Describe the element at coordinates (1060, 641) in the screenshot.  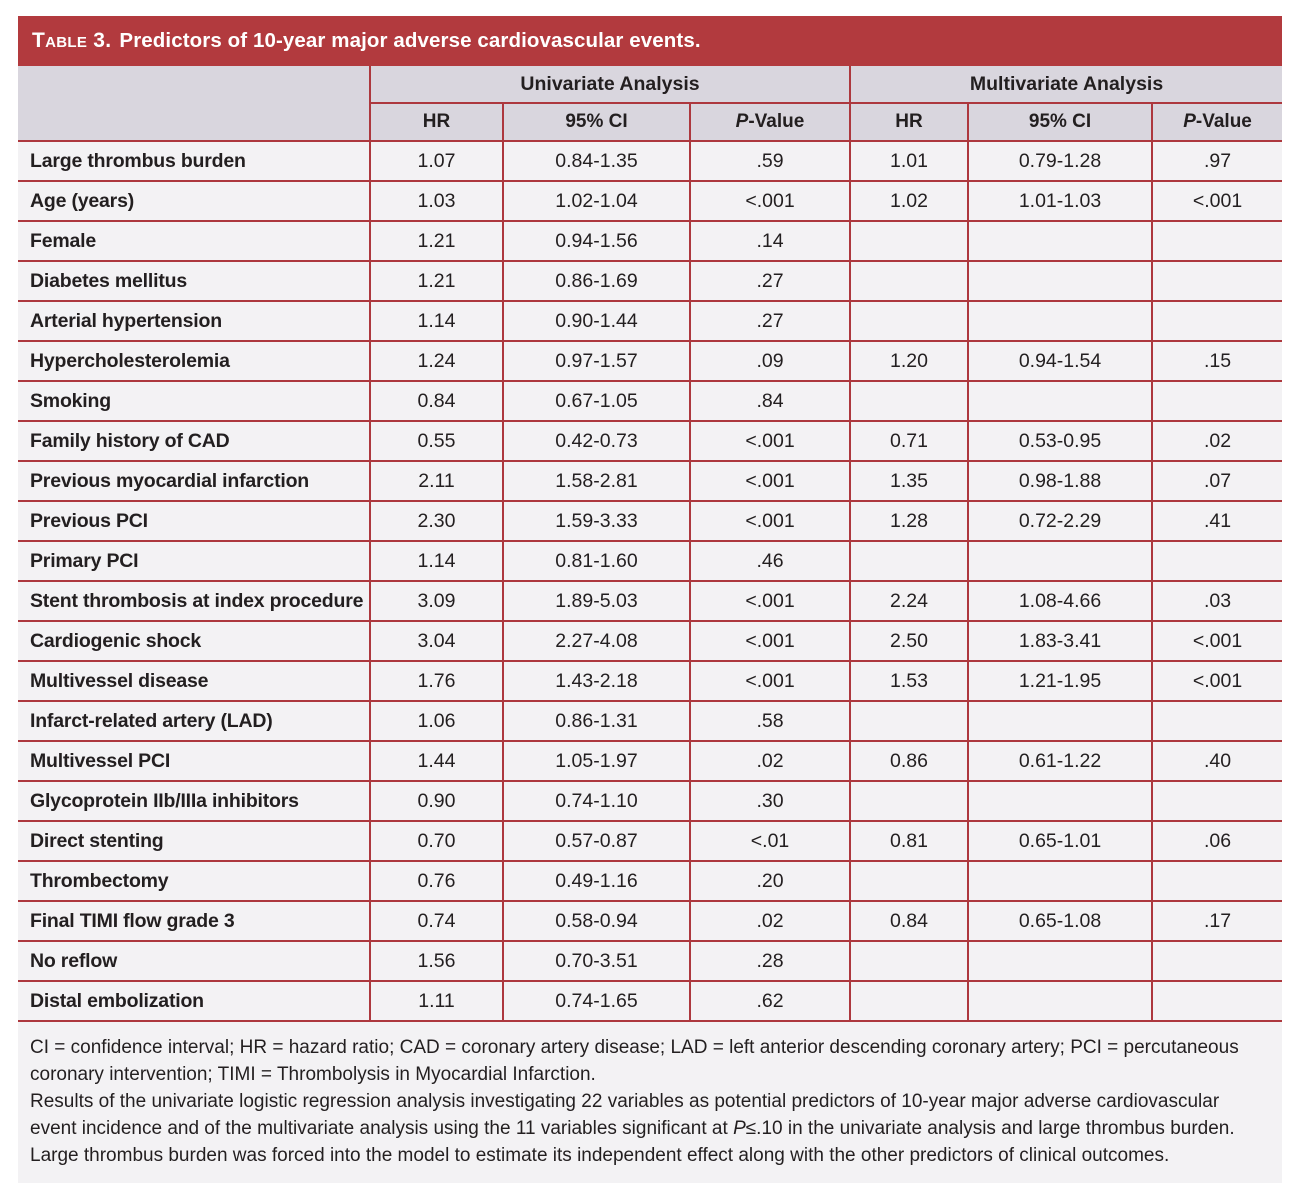
I see `multivariate-ci-cell: 1.83-3.41` at that location.